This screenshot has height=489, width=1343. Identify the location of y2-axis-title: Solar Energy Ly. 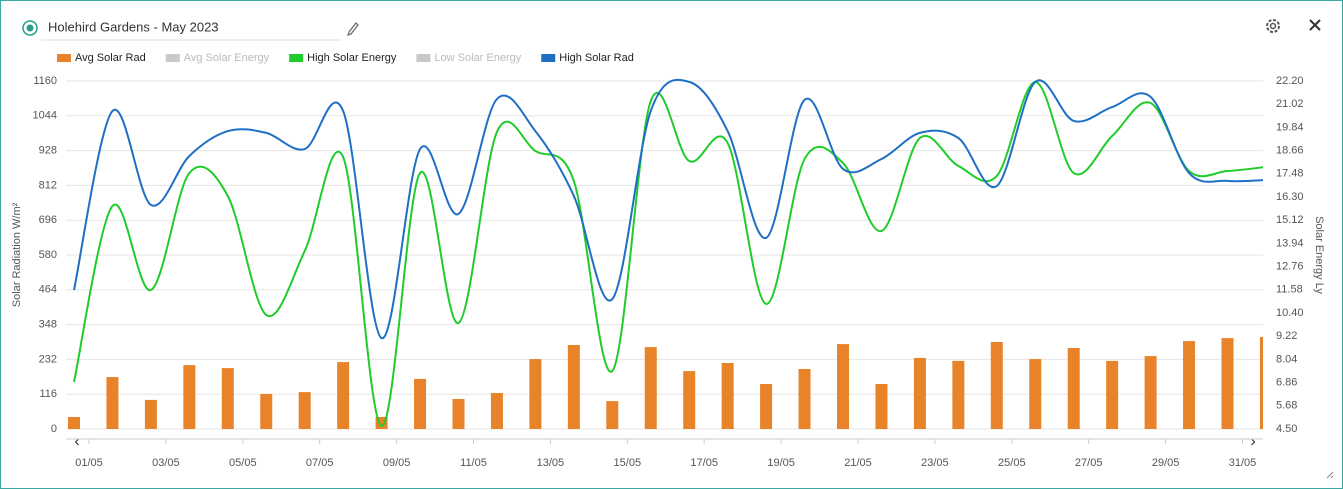
(1319, 255).